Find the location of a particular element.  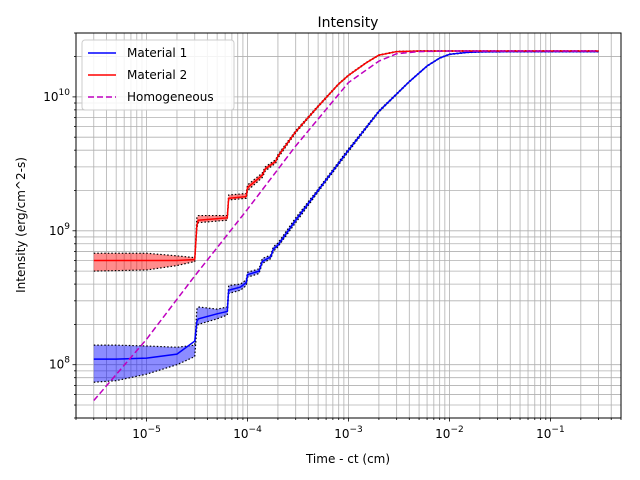

x-axis-label: Time - ct (cm) is located at coordinates (347, 459).